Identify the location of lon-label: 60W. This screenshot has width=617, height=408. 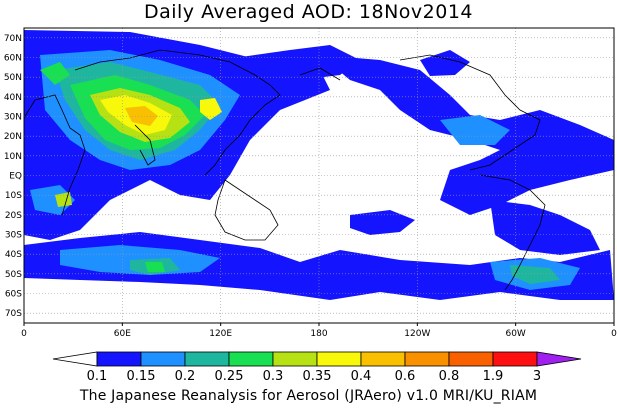
(515, 334).